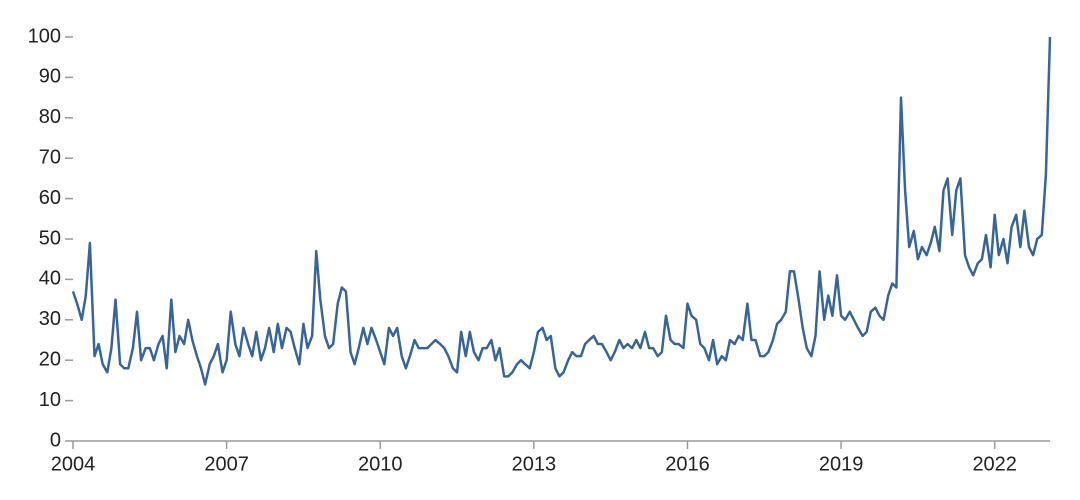 Image resolution: width=1080 pixels, height=500 pixels. What do you see at coordinates (50, 238) in the screenshot?
I see `y-tick-label: 50` at bounding box center [50, 238].